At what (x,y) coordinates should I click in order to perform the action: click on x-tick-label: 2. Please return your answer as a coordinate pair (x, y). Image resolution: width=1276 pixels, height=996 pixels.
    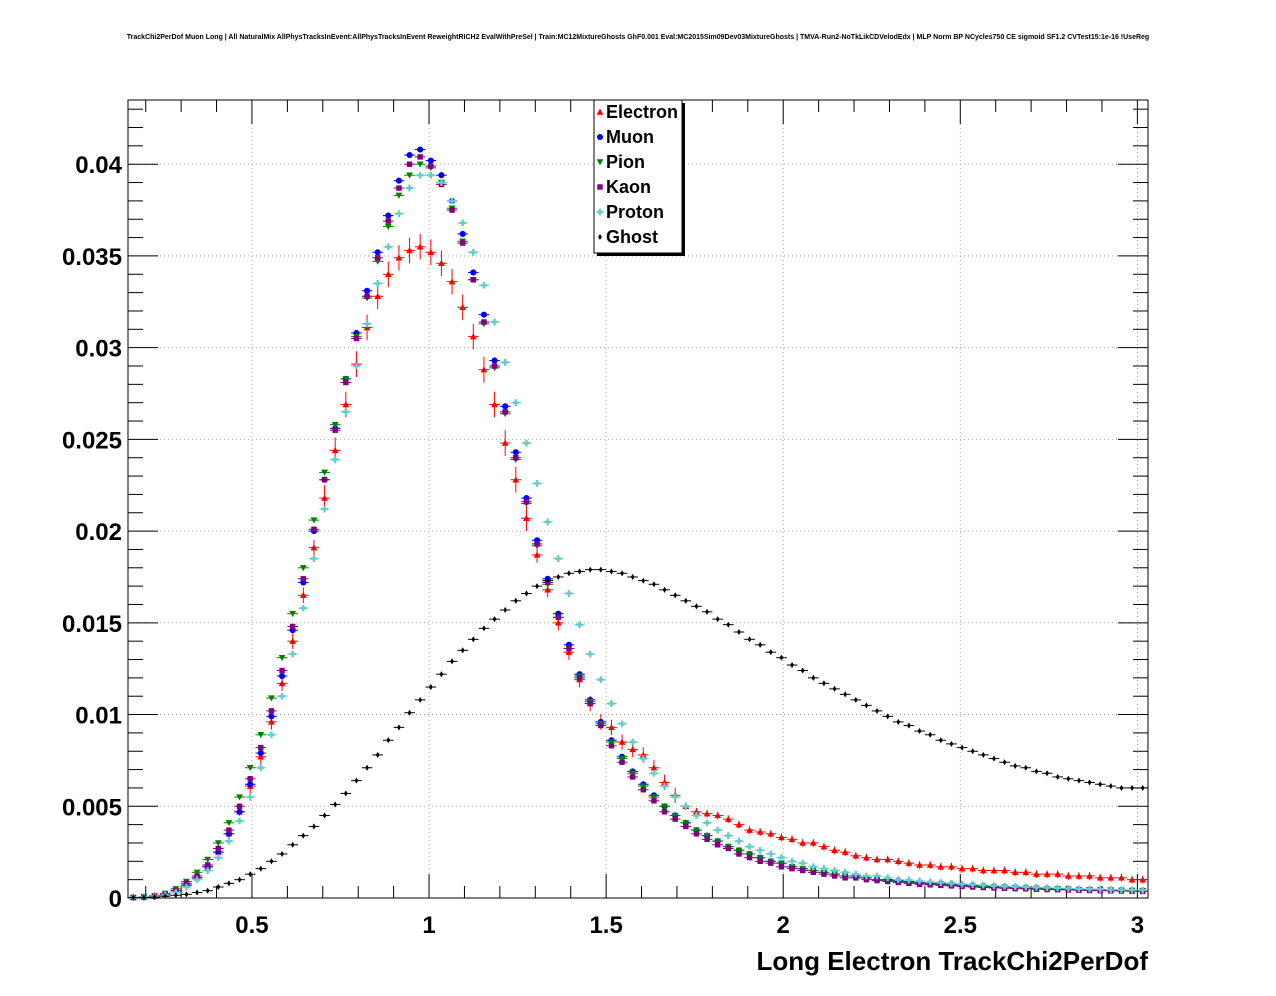
    Looking at the image, I should click on (783, 925).